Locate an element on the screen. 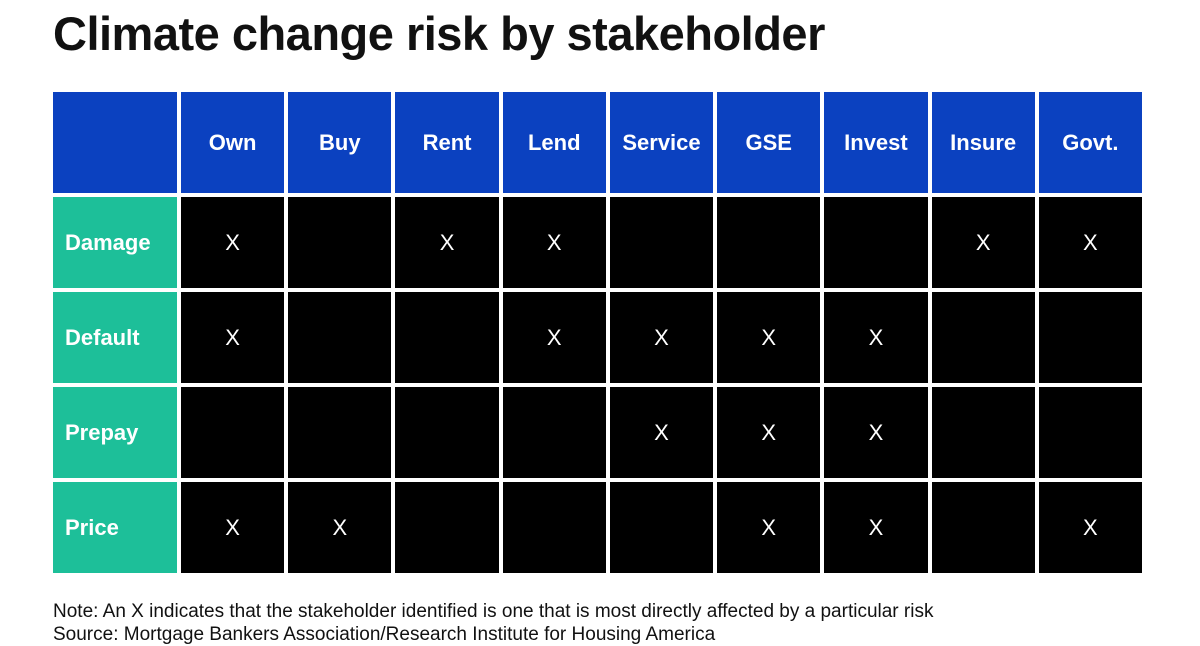 The image size is (1200, 646). column-header: Service is located at coordinates (661, 142).